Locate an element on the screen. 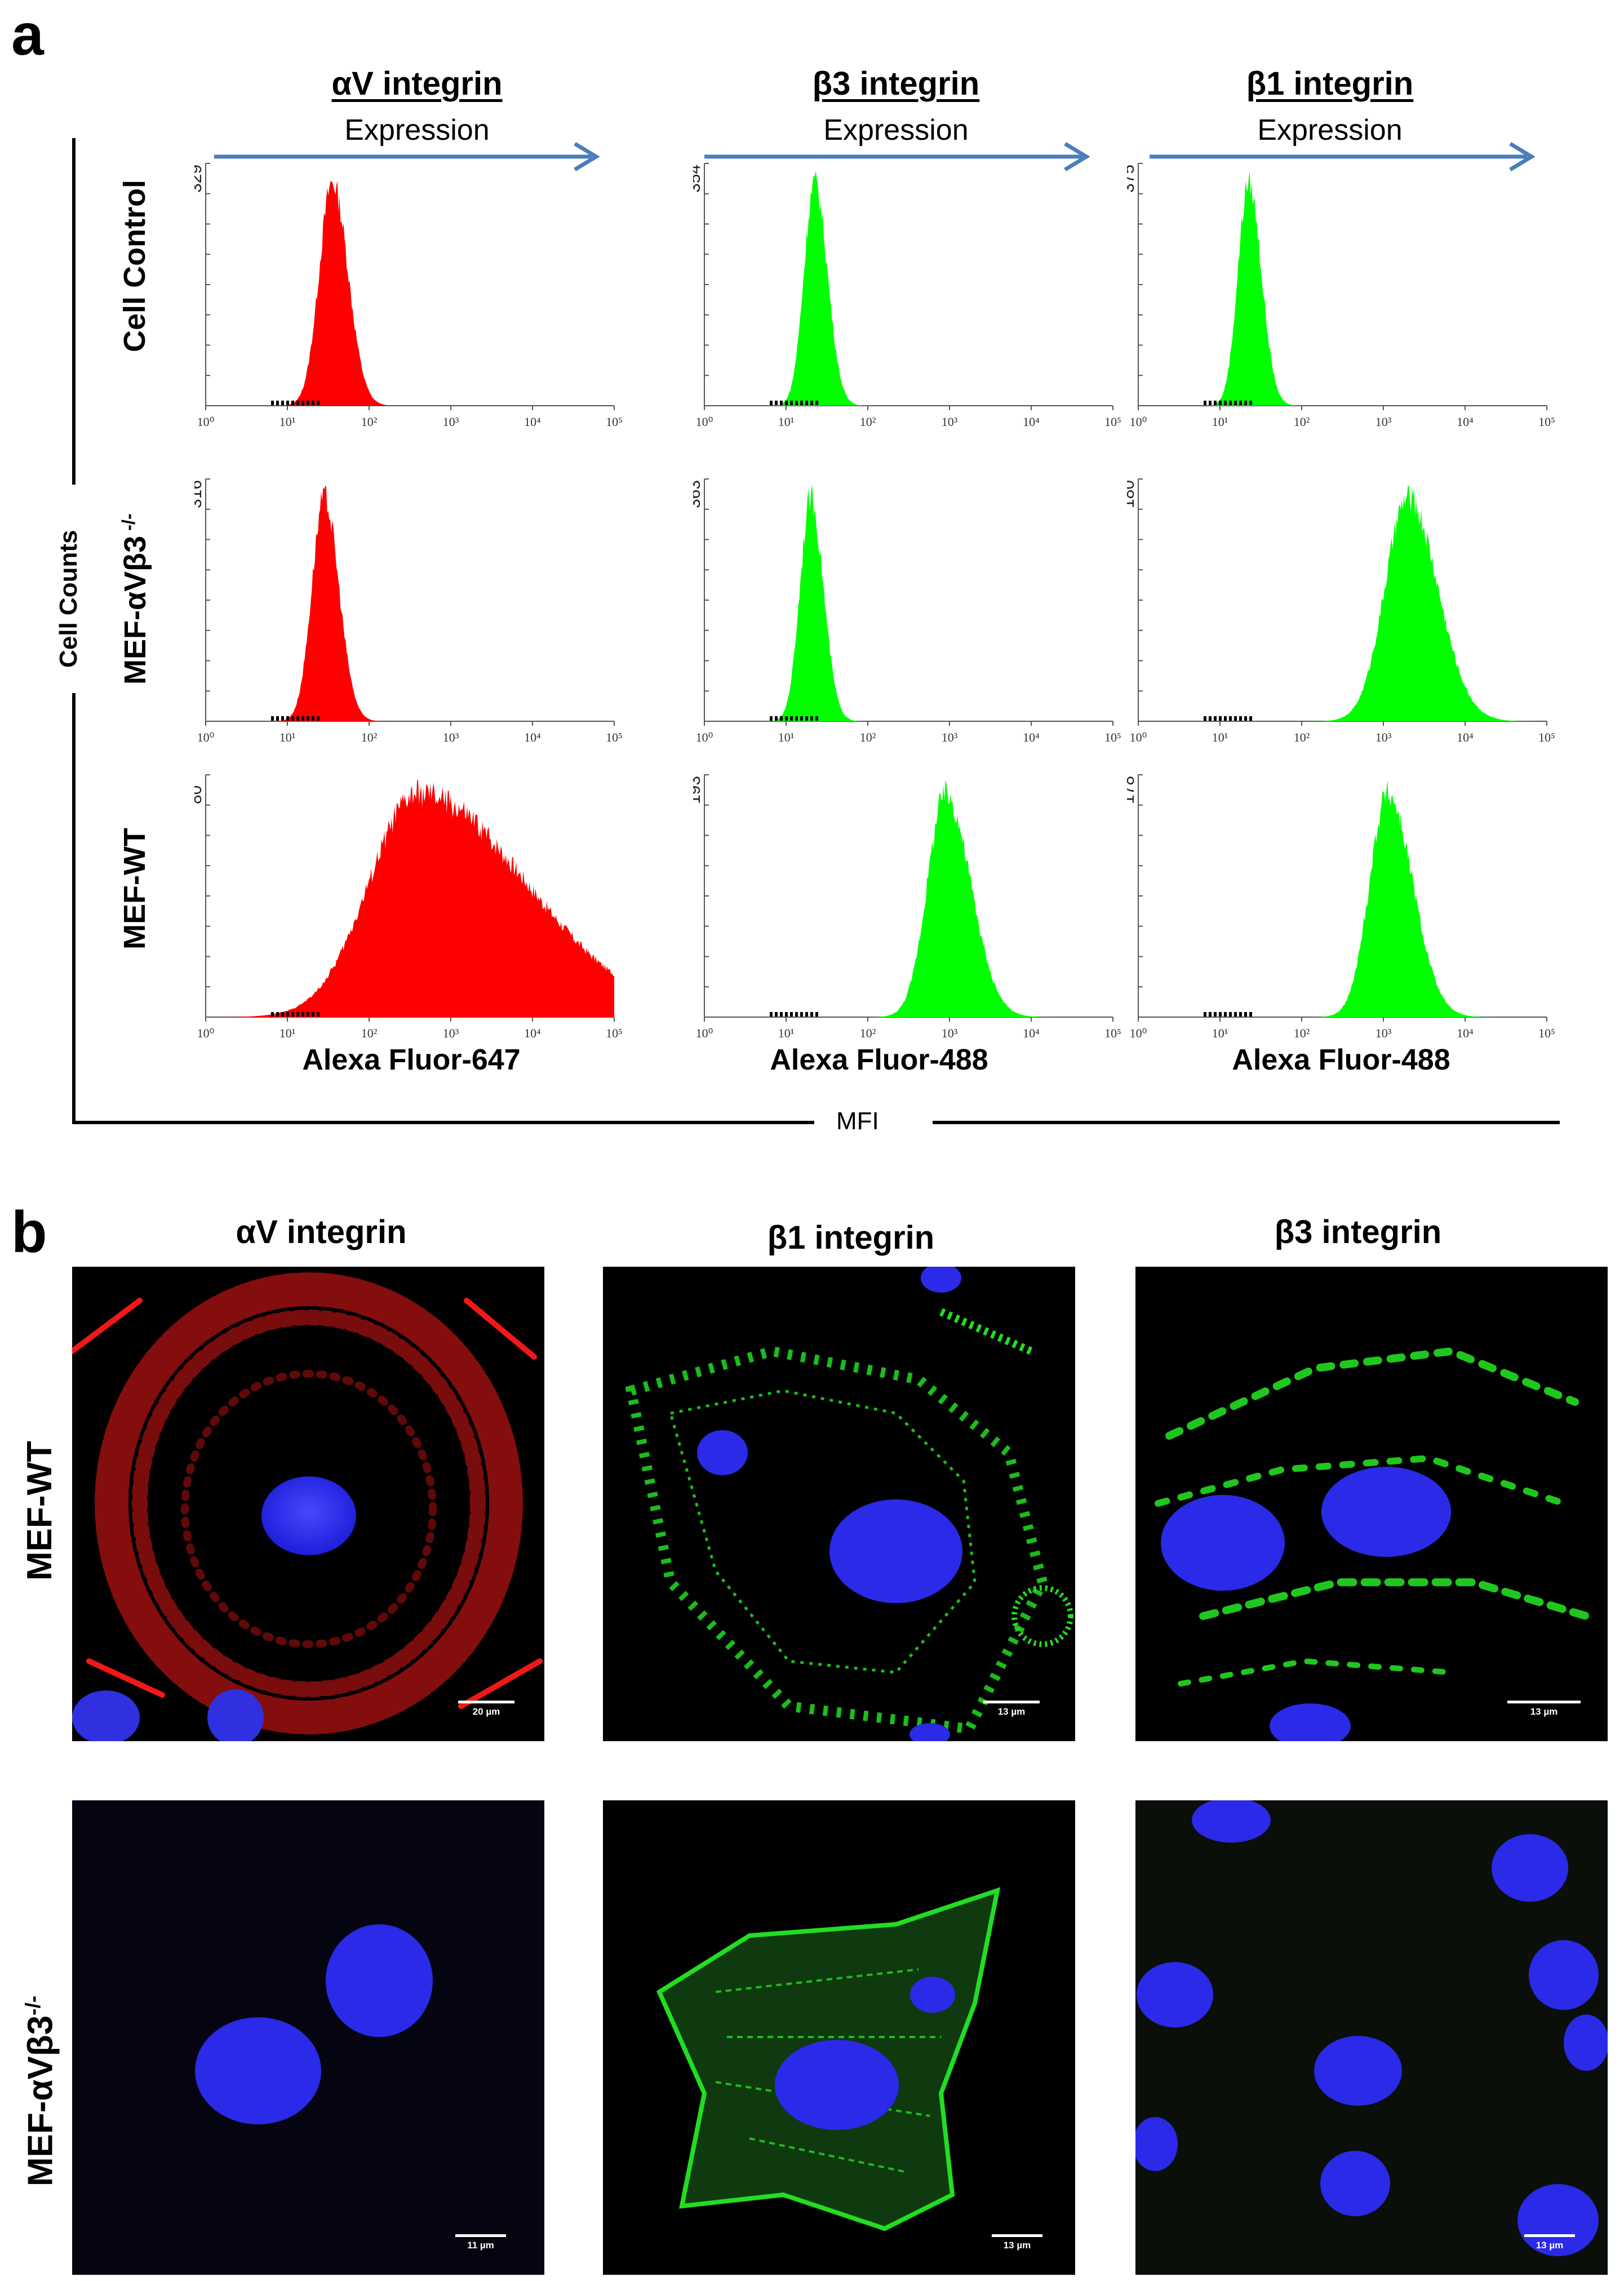 The width and height of the screenshot is (1624, 2281). y-max-label: 329 is located at coordinates (200, 179).